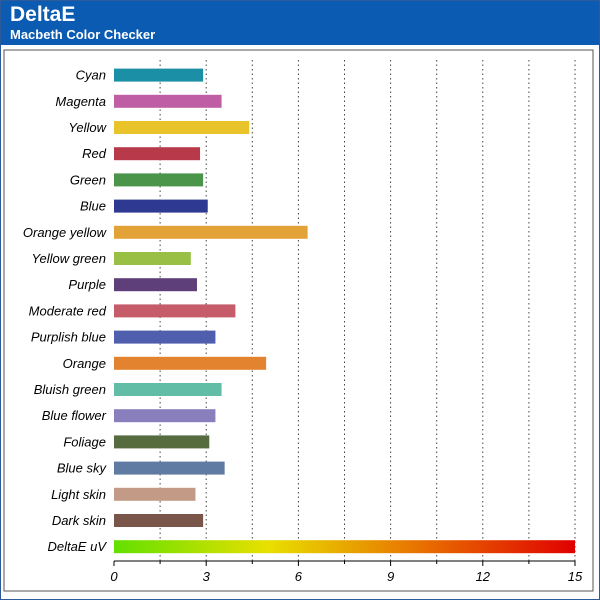 The width and height of the screenshot is (600, 600). I want to click on category-label: Foliage, so click(84, 441).